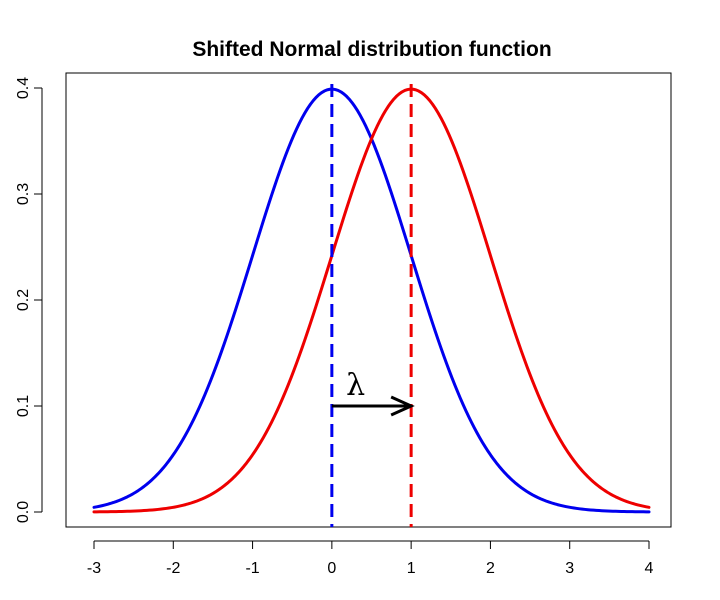 This screenshot has width=720, height=600. I want to click on x-tick-label: -3, so click(94, 568).